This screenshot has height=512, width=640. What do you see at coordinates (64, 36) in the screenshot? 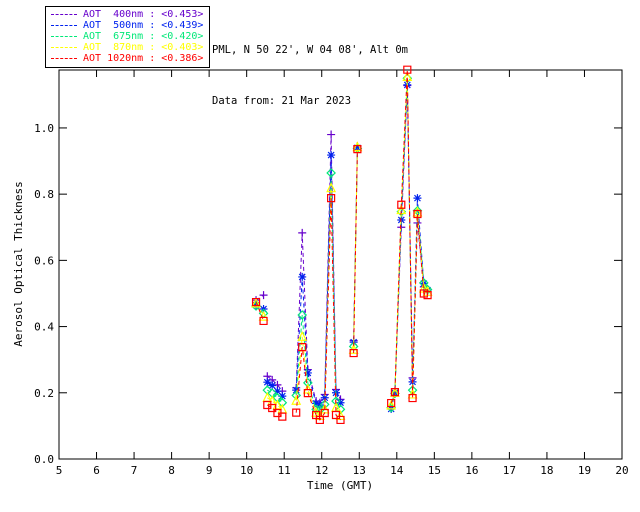
I see `legend-dash-sample-675nm` at bounding box center [64, 36].